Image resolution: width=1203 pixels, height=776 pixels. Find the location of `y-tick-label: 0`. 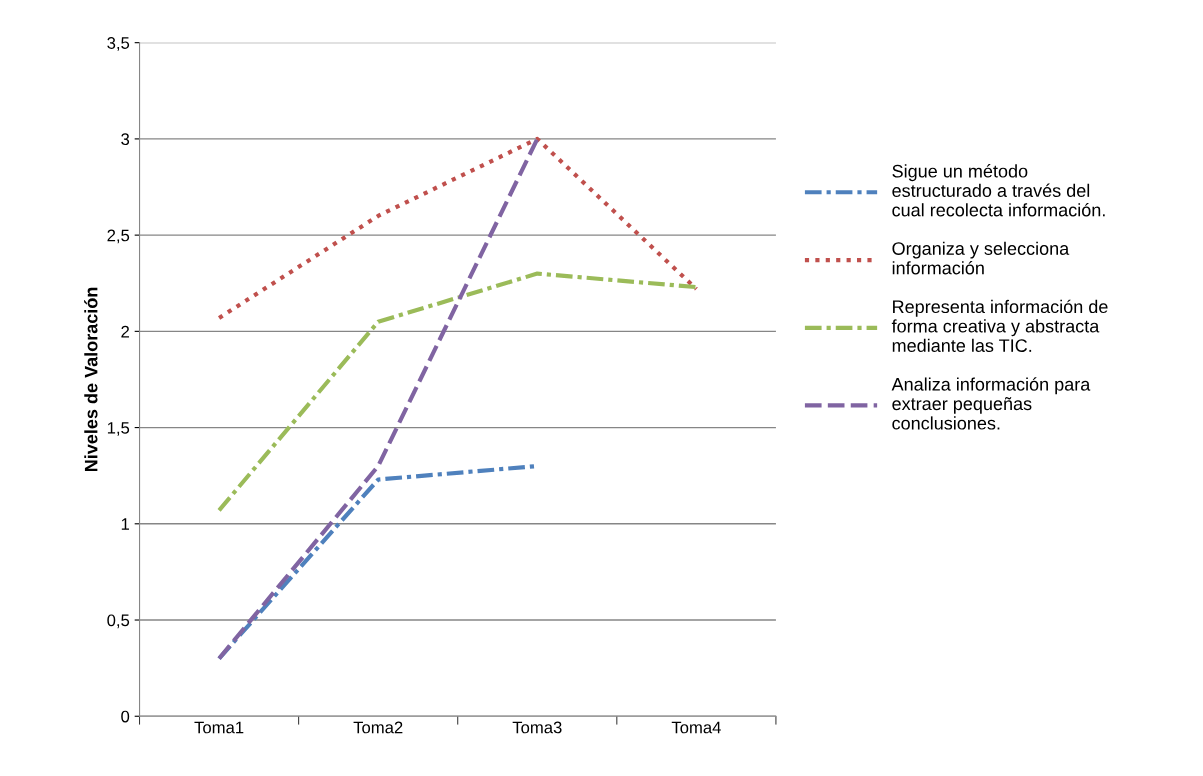

y-tick-label: 0 is located at coordinates (125, 716).